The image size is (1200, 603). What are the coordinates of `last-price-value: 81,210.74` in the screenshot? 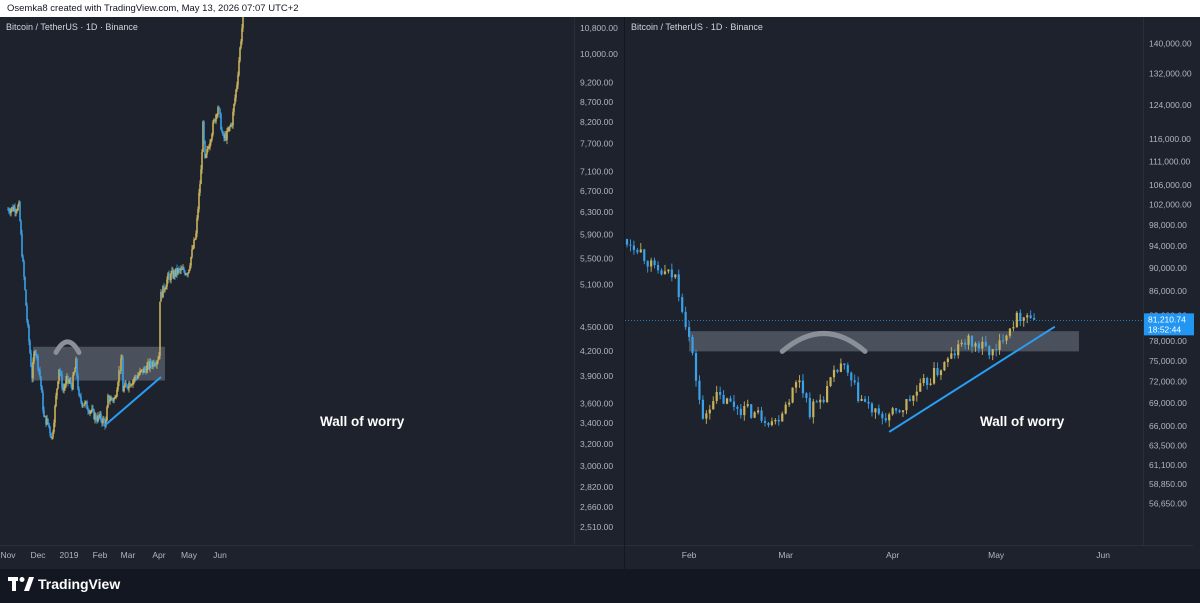 It's located at (1167, 319).